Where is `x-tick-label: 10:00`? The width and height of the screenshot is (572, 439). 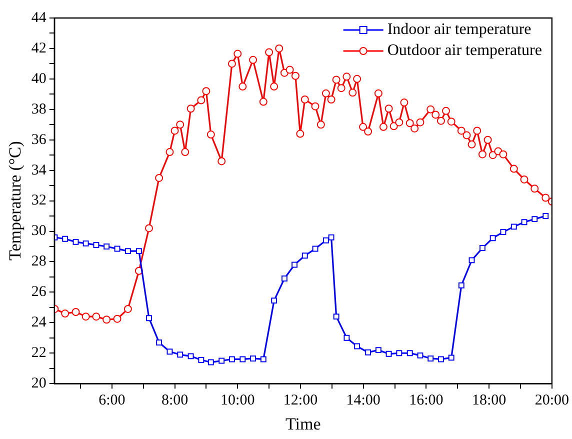 x-tick-label: 10:00 is located at coordinates (237, 400).